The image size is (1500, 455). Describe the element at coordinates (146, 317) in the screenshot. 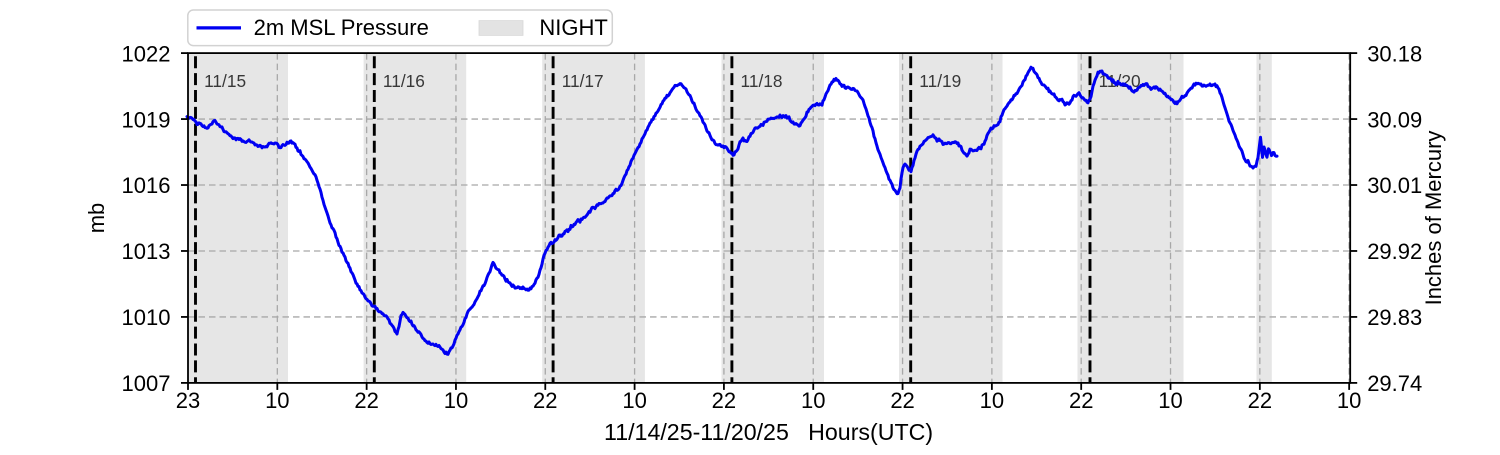

I see `svg-text: 1010` at that location.